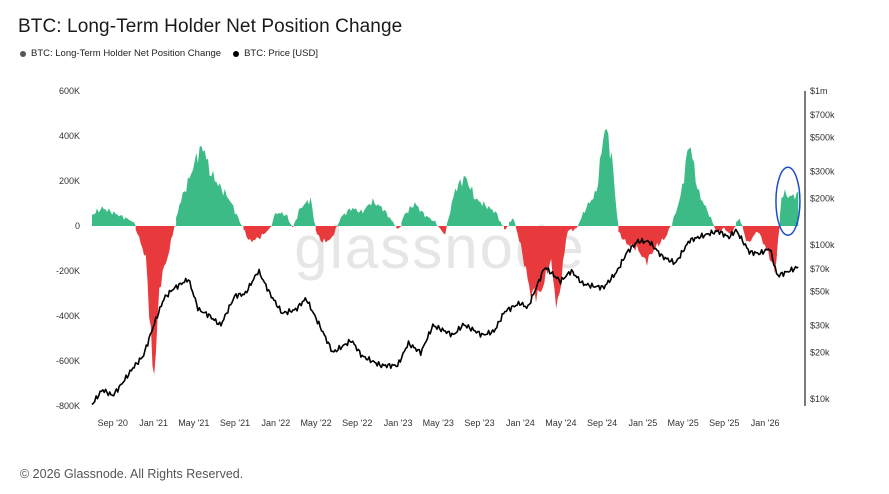  What do you see at coordinates (69, 91) in the screenshot?
I see `left-tick-label: 600K` at bounding box center [69, 91].